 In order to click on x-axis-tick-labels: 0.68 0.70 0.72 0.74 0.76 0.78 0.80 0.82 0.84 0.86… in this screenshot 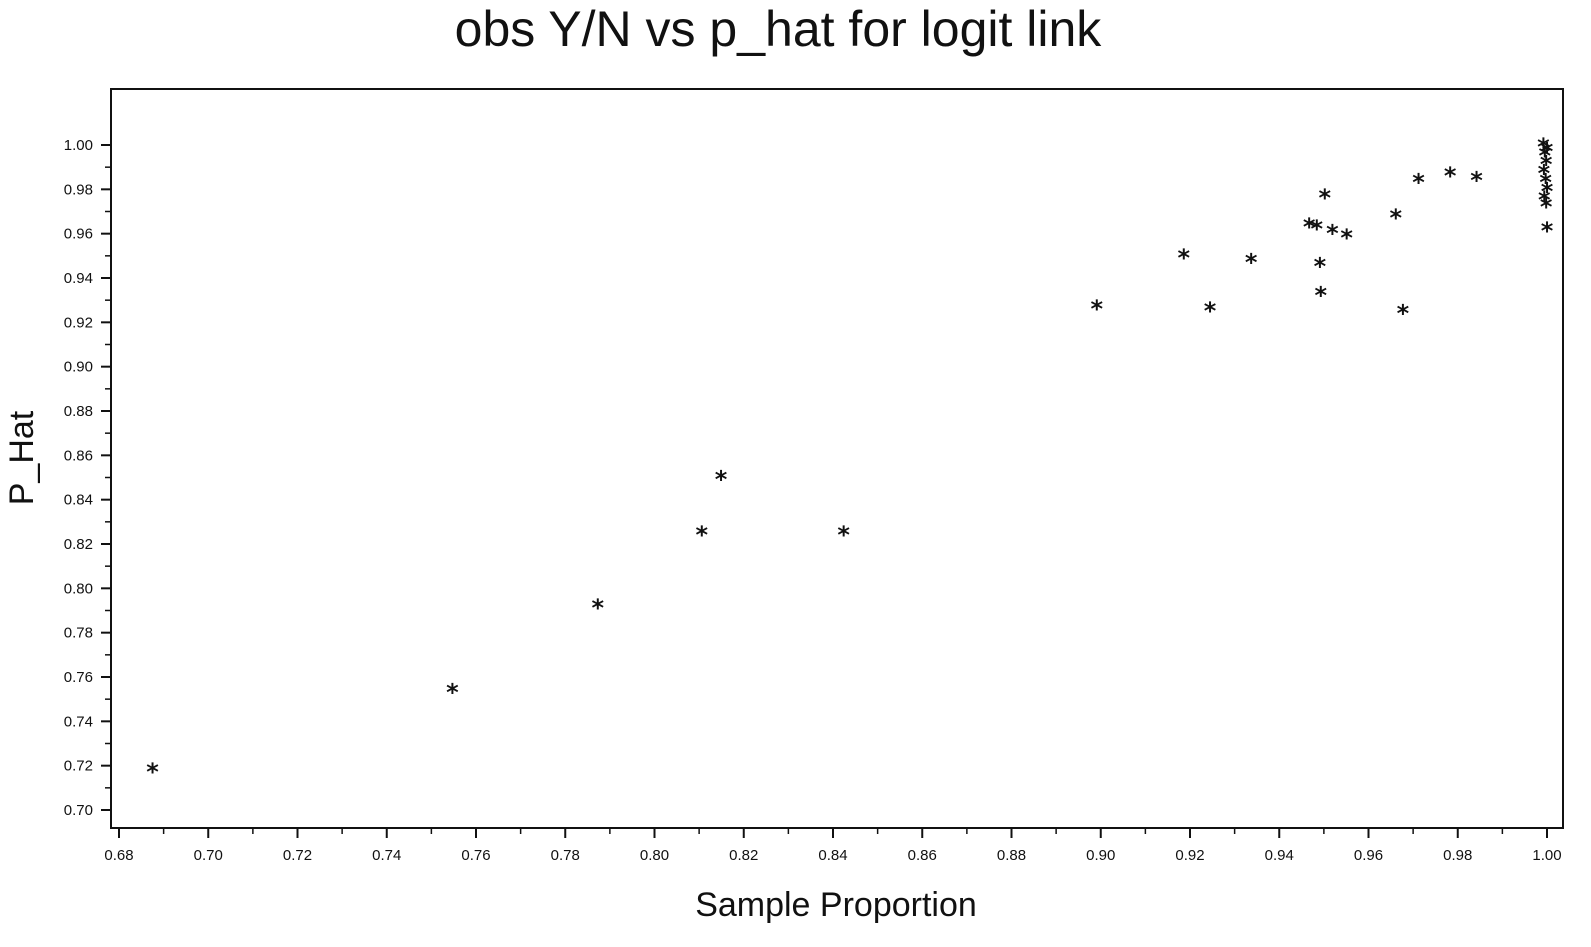, I will do `click(832, 855)`.